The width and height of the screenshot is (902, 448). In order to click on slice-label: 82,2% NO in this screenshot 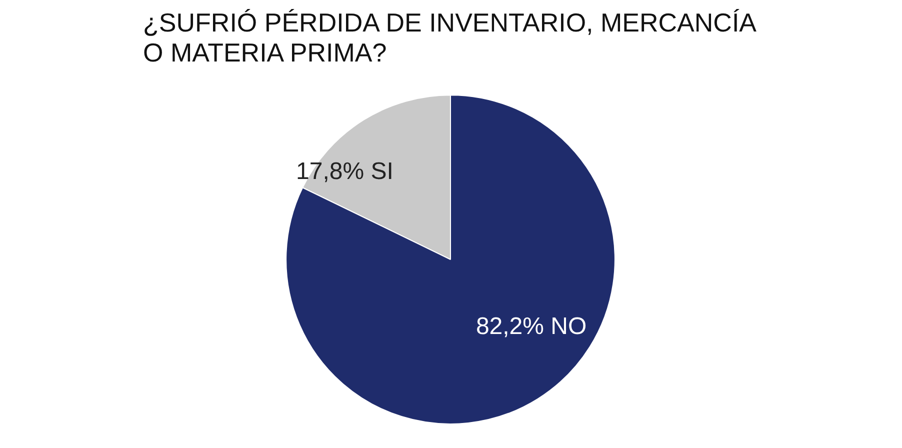, I will do `click(531, 326)`.